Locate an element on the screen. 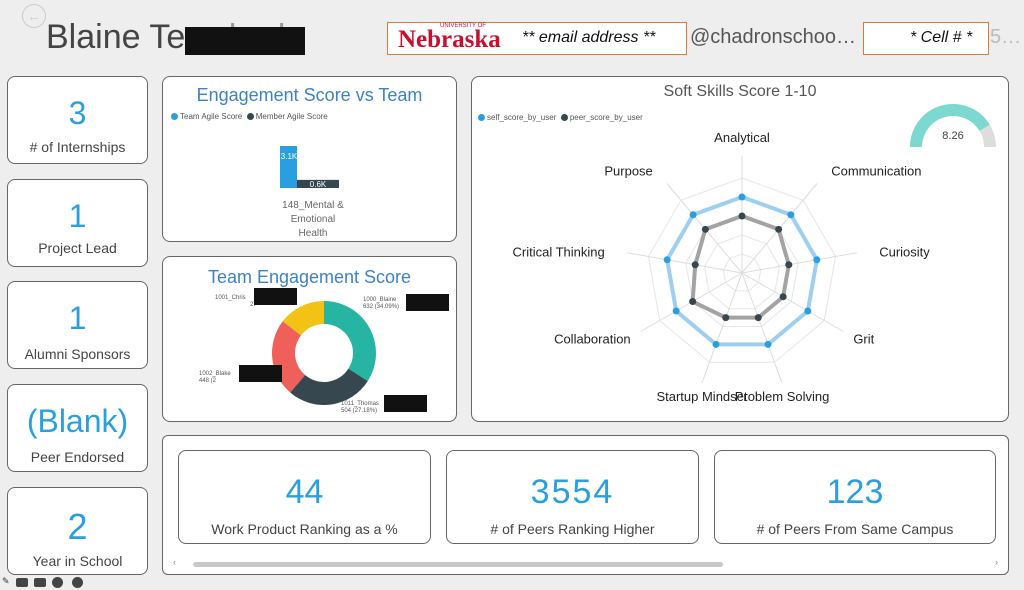  slice-label-line: 448 (2 is located at coordinates (208, 381).